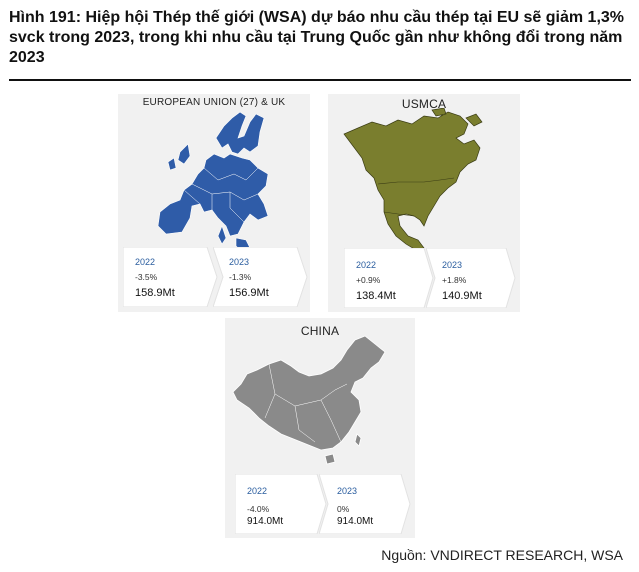 This screenshot has width=639, height=572. What do you see at coordinates (309, 400) in the screenshot?
I see `china-map` at bounding box center [309, 400].